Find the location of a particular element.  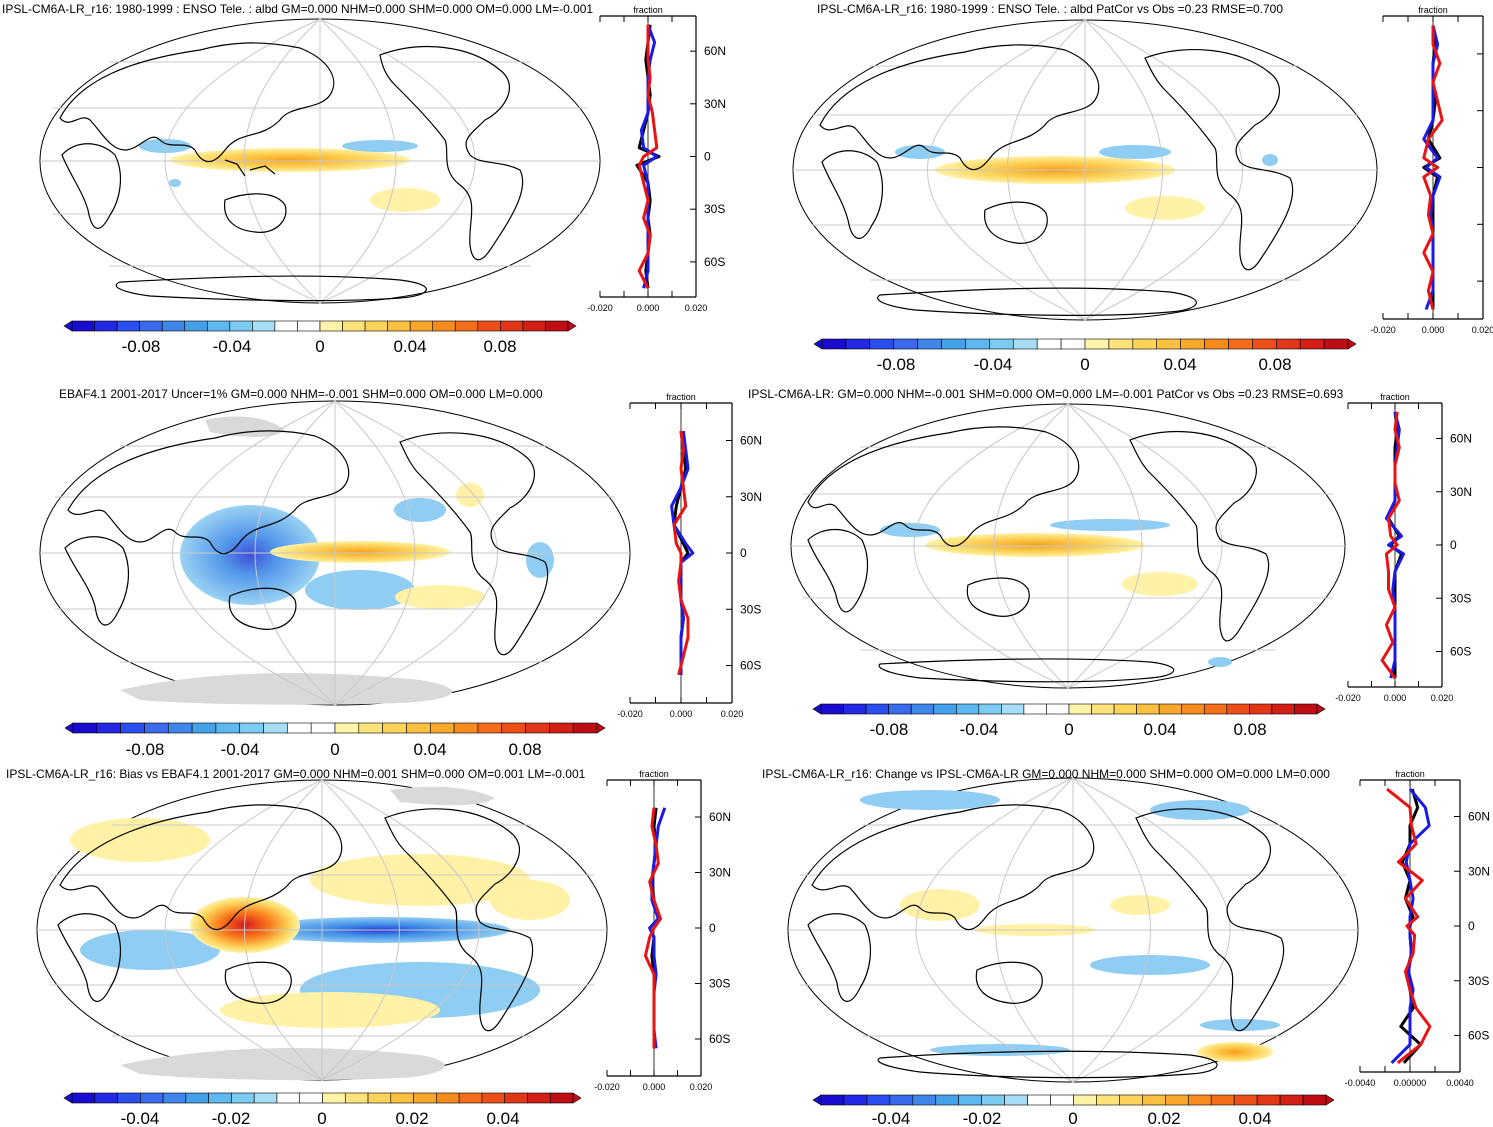

zonal-unit-label: fraction is located at coordinates (1410, 774).